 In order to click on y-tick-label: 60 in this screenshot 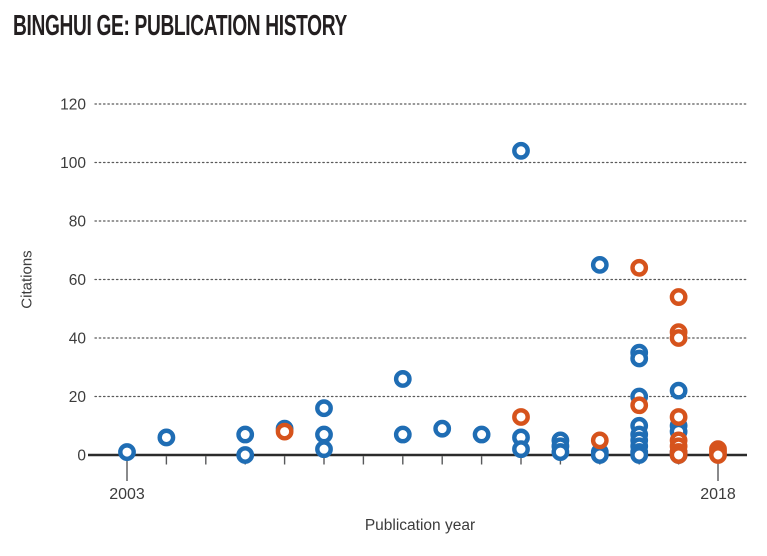, I will do `click(78, 280)`.